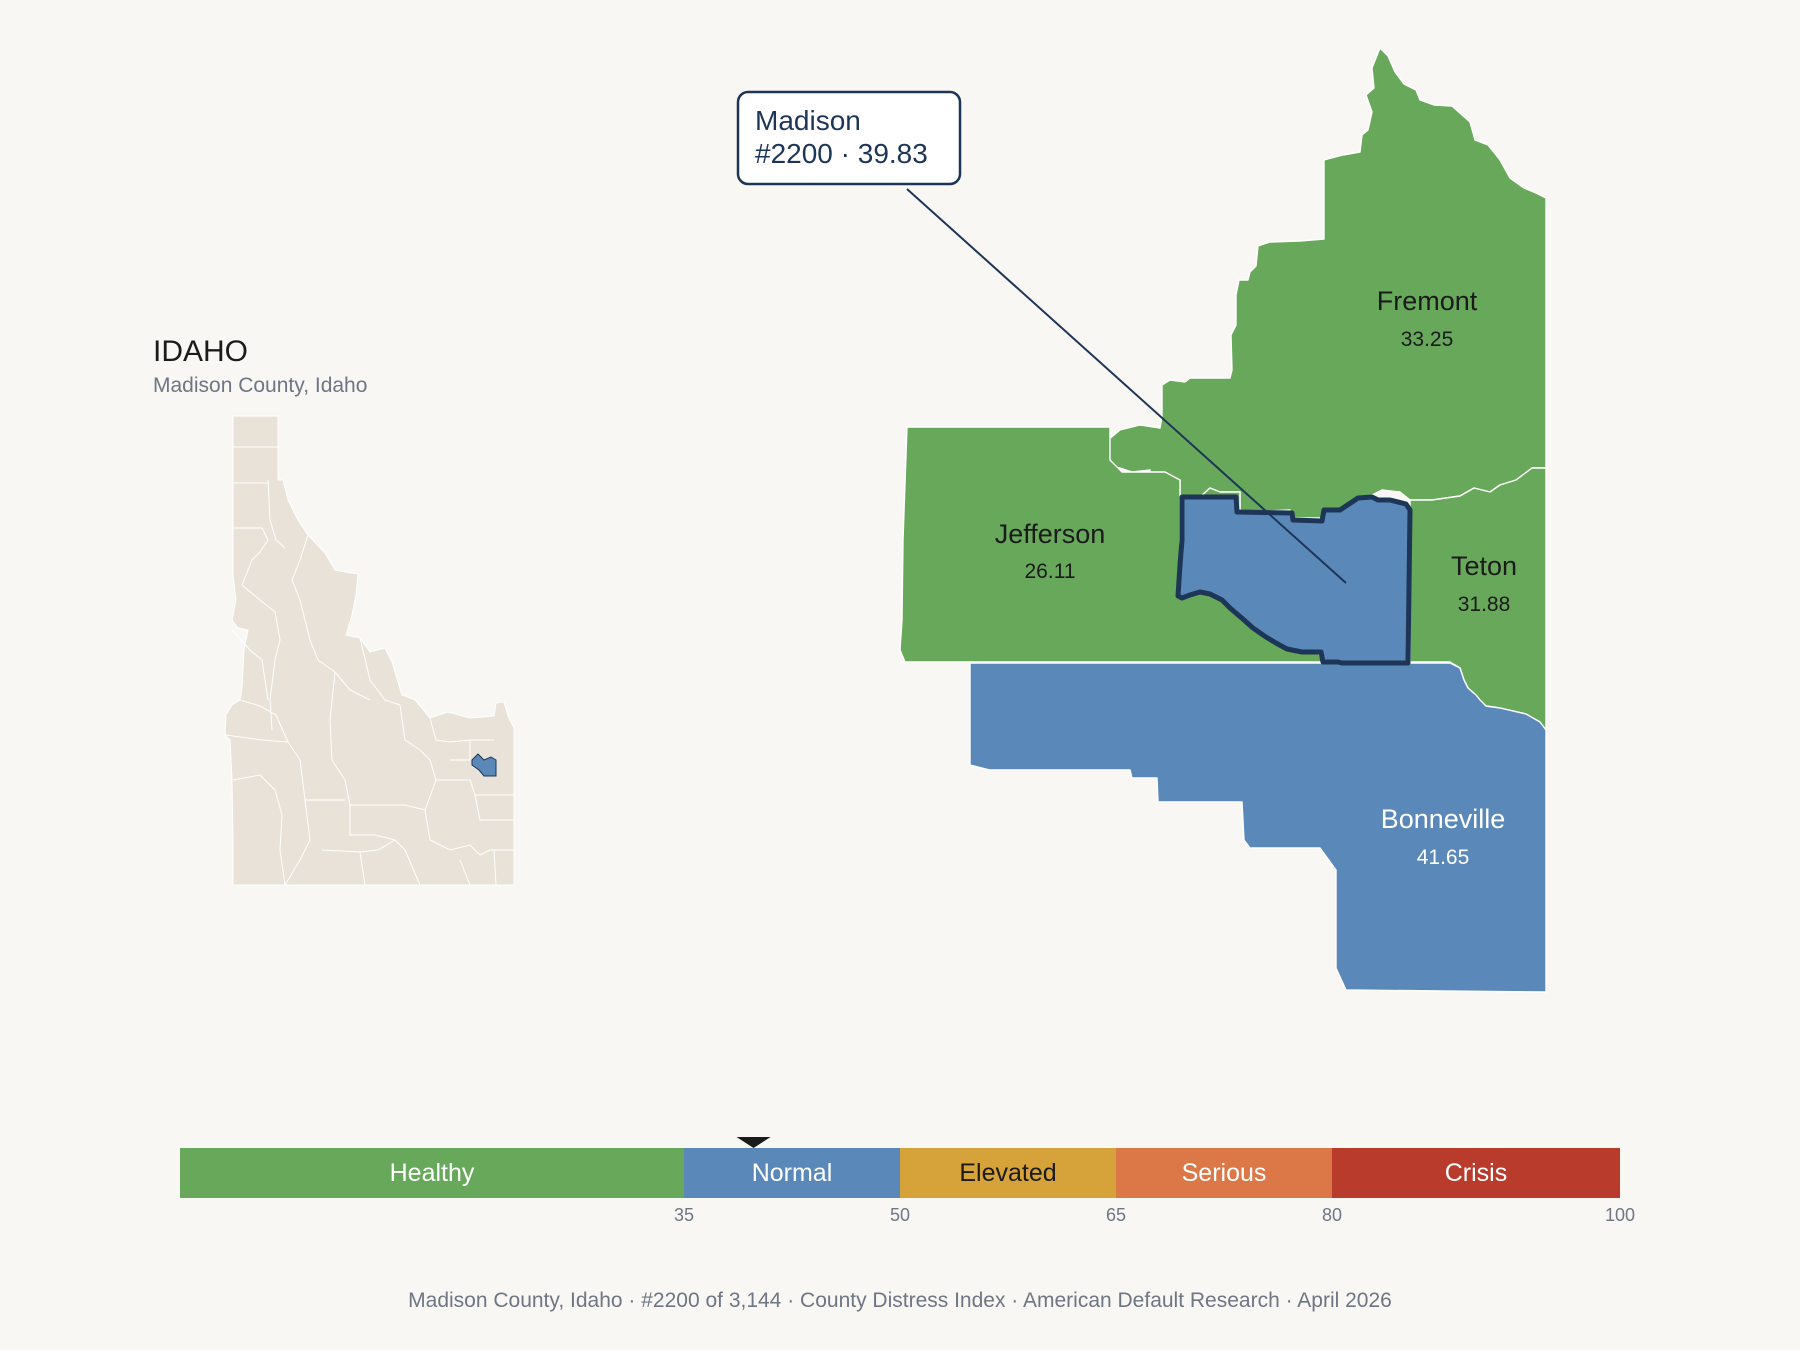 Image resolution: width=1800 pixels, height=1350 pixels. What do you see at coordinates (1484, 566) in the screenshot?
I see `label-teton-name: Teton` at bounding box center [1484, 566].